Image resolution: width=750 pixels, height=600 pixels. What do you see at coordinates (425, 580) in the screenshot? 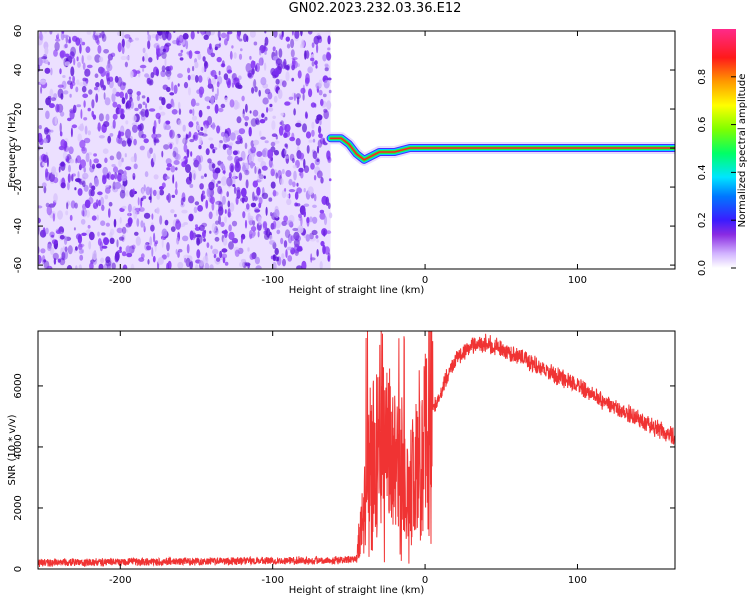
I see `x-tick-label: 0` at bounding box center [425, 580].